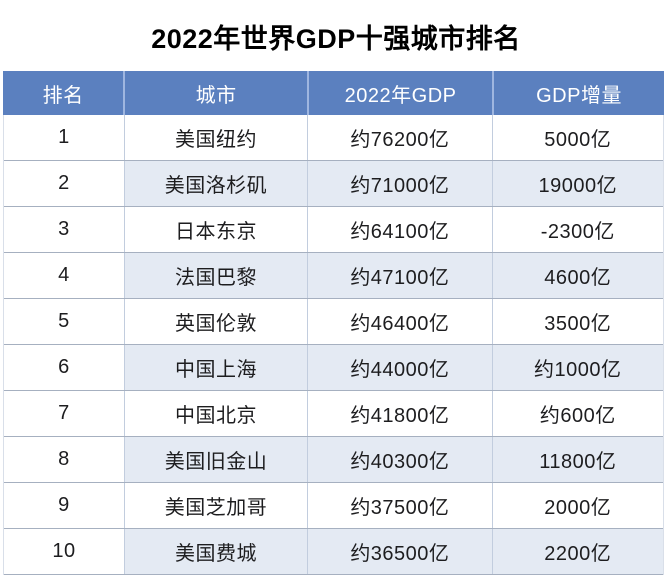 This screenshot has height=580, width=672. Describe the element at coordinates (577, 137) in the screenshot. I see `cell-gdp-increase: 5000亿` at that location.